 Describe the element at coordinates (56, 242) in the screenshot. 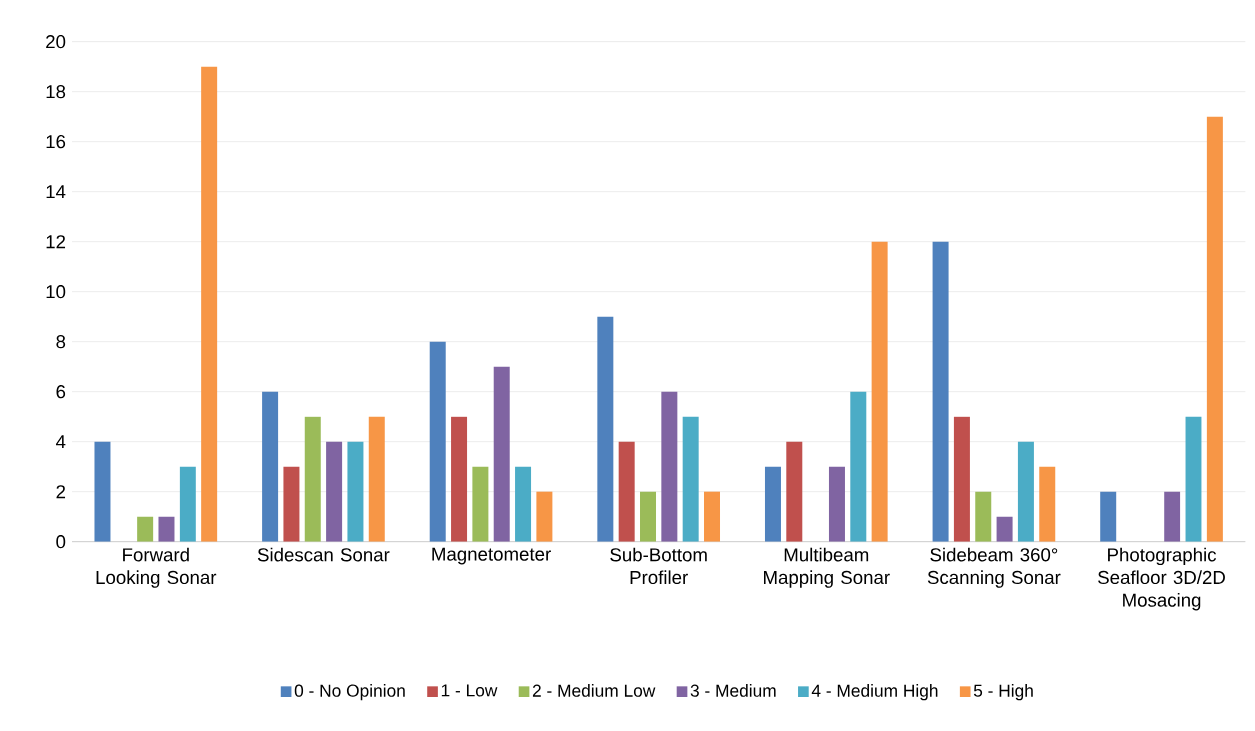

I see `y-tick-label: 12` at that location.